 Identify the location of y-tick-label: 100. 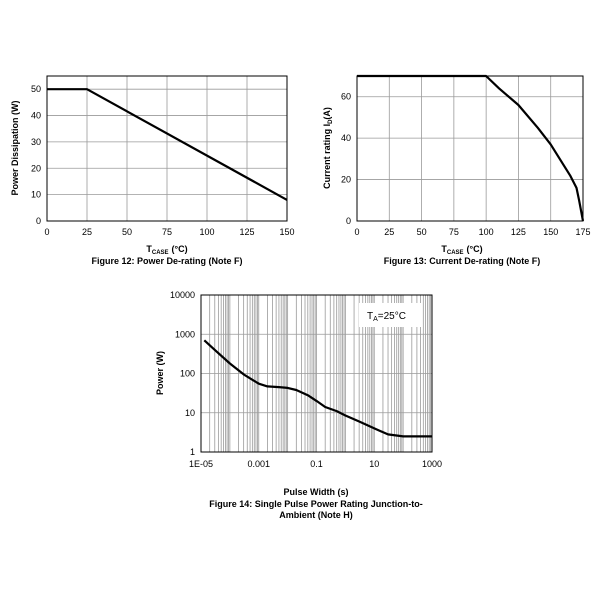
(187, 374).